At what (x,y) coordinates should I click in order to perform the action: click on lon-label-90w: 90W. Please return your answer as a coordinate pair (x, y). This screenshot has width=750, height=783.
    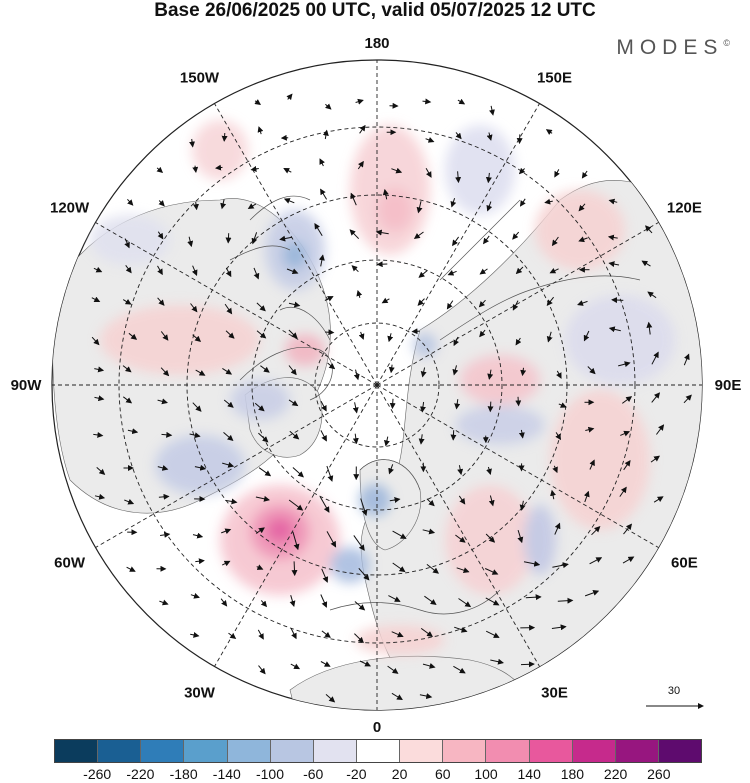
    Looking at the image, I should click on (27, 385).